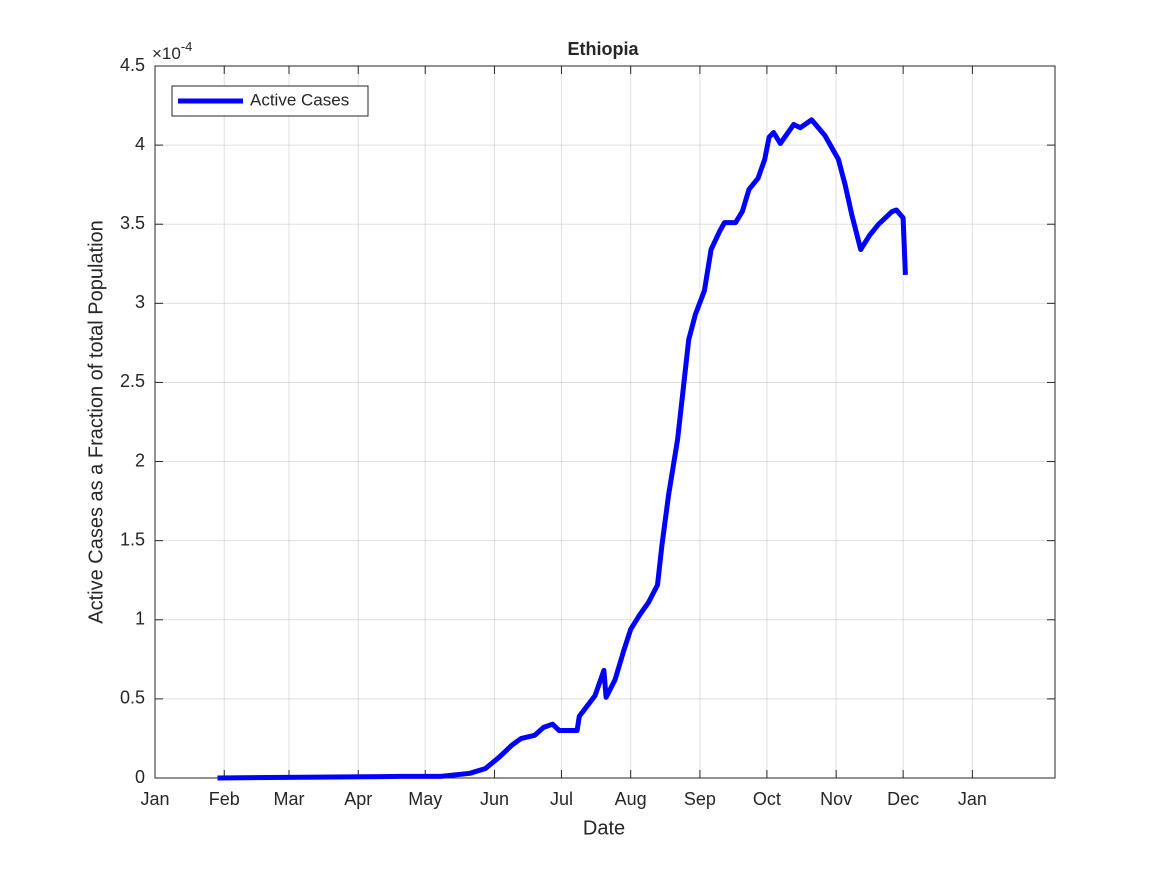  What do you see at coordinates (288, 799) in the screenshot?
I see `x-tick-label: Mar` at bounding box center [288, 799].